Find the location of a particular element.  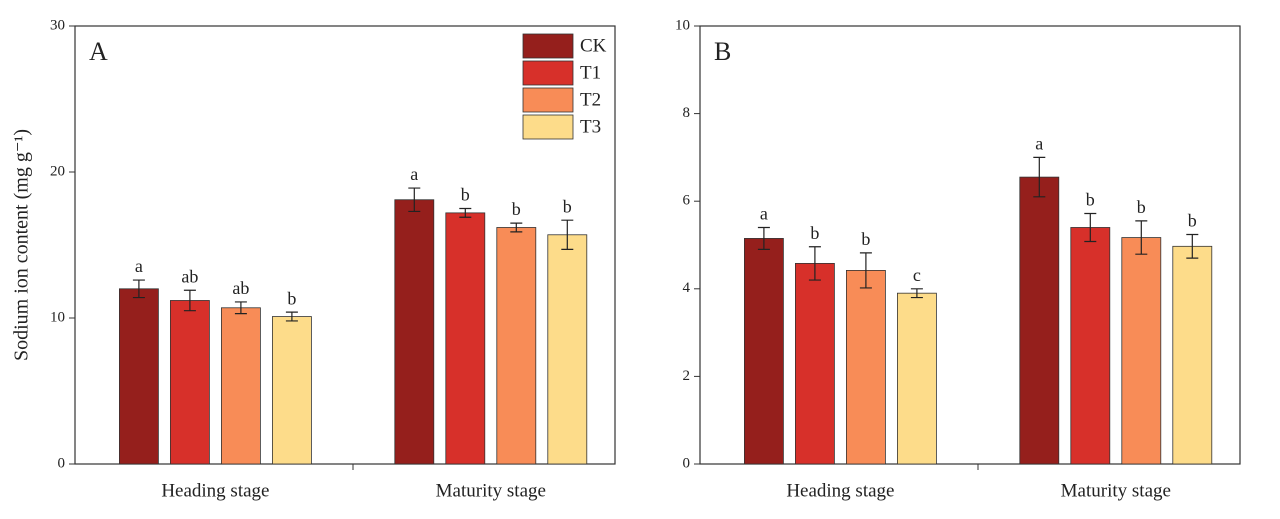

legend-label: CK is located at coordinates (593, 45).